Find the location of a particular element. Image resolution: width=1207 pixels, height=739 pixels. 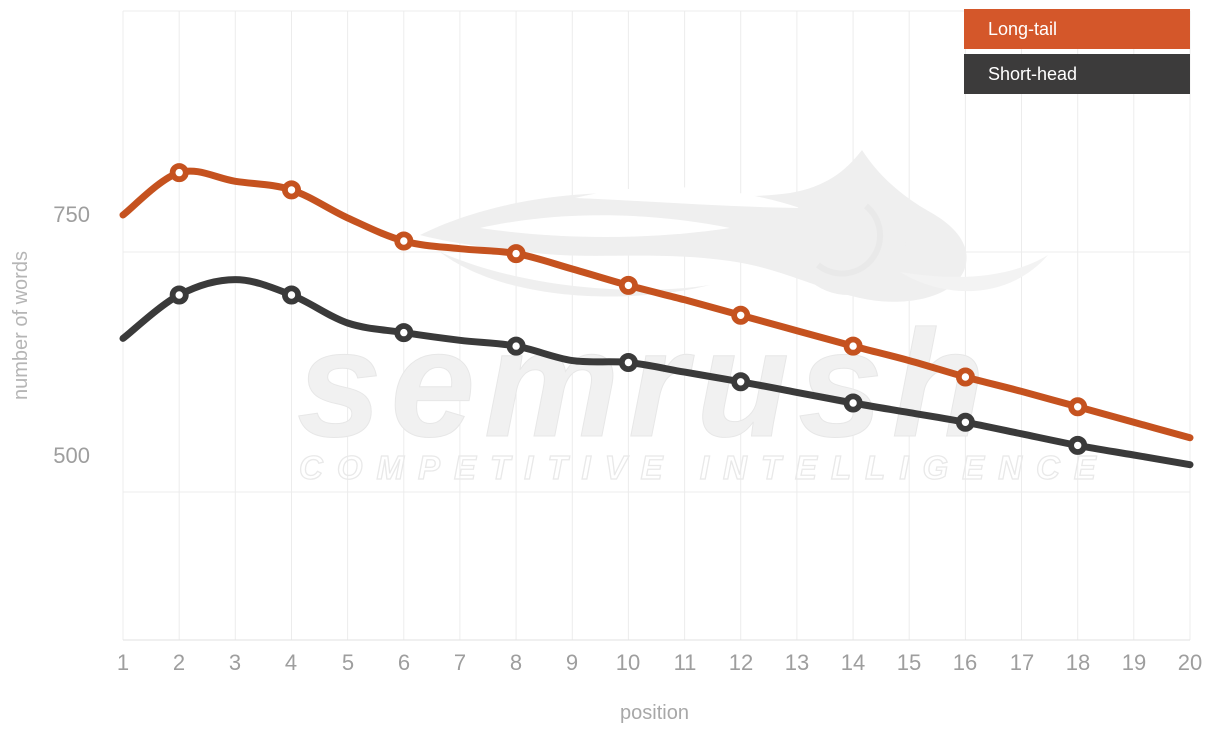

x-tick-label-15: 15 is located at coordinates (909, 662).